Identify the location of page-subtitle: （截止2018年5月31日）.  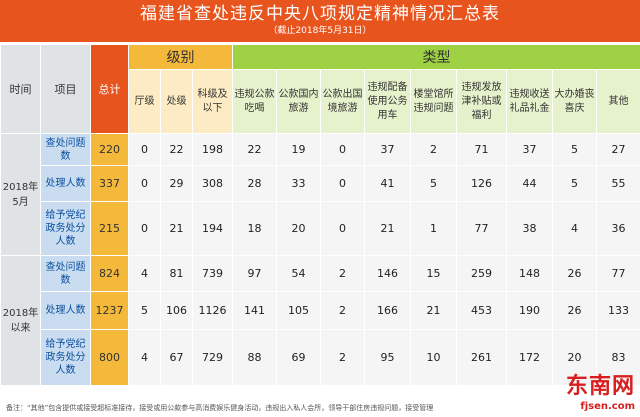
(320, 31).